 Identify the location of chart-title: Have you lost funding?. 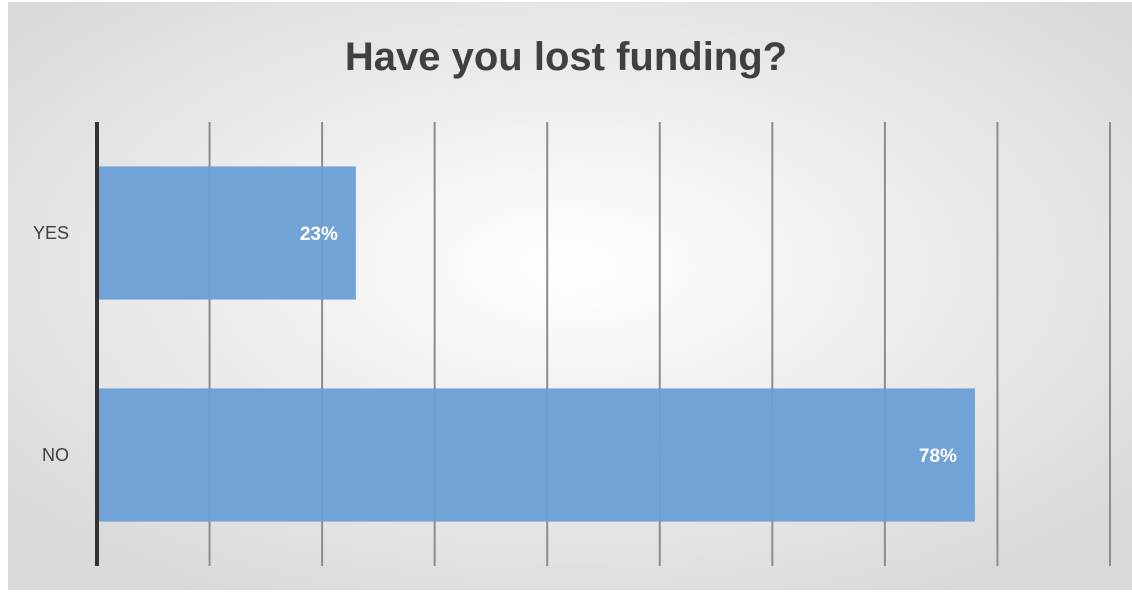
(566, 57).